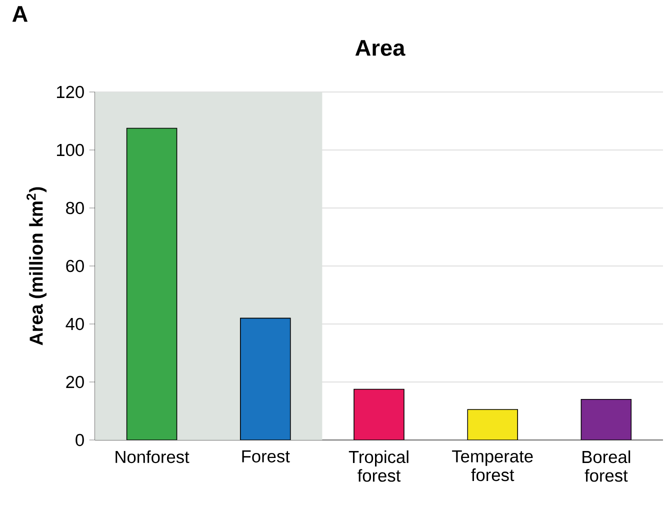 The width and height of the screenshot is (665, 505). What do you see at coordinates (75, 208) in the screenshot?
I see `y-tick-label: 80` at bounding box center [75, 208].